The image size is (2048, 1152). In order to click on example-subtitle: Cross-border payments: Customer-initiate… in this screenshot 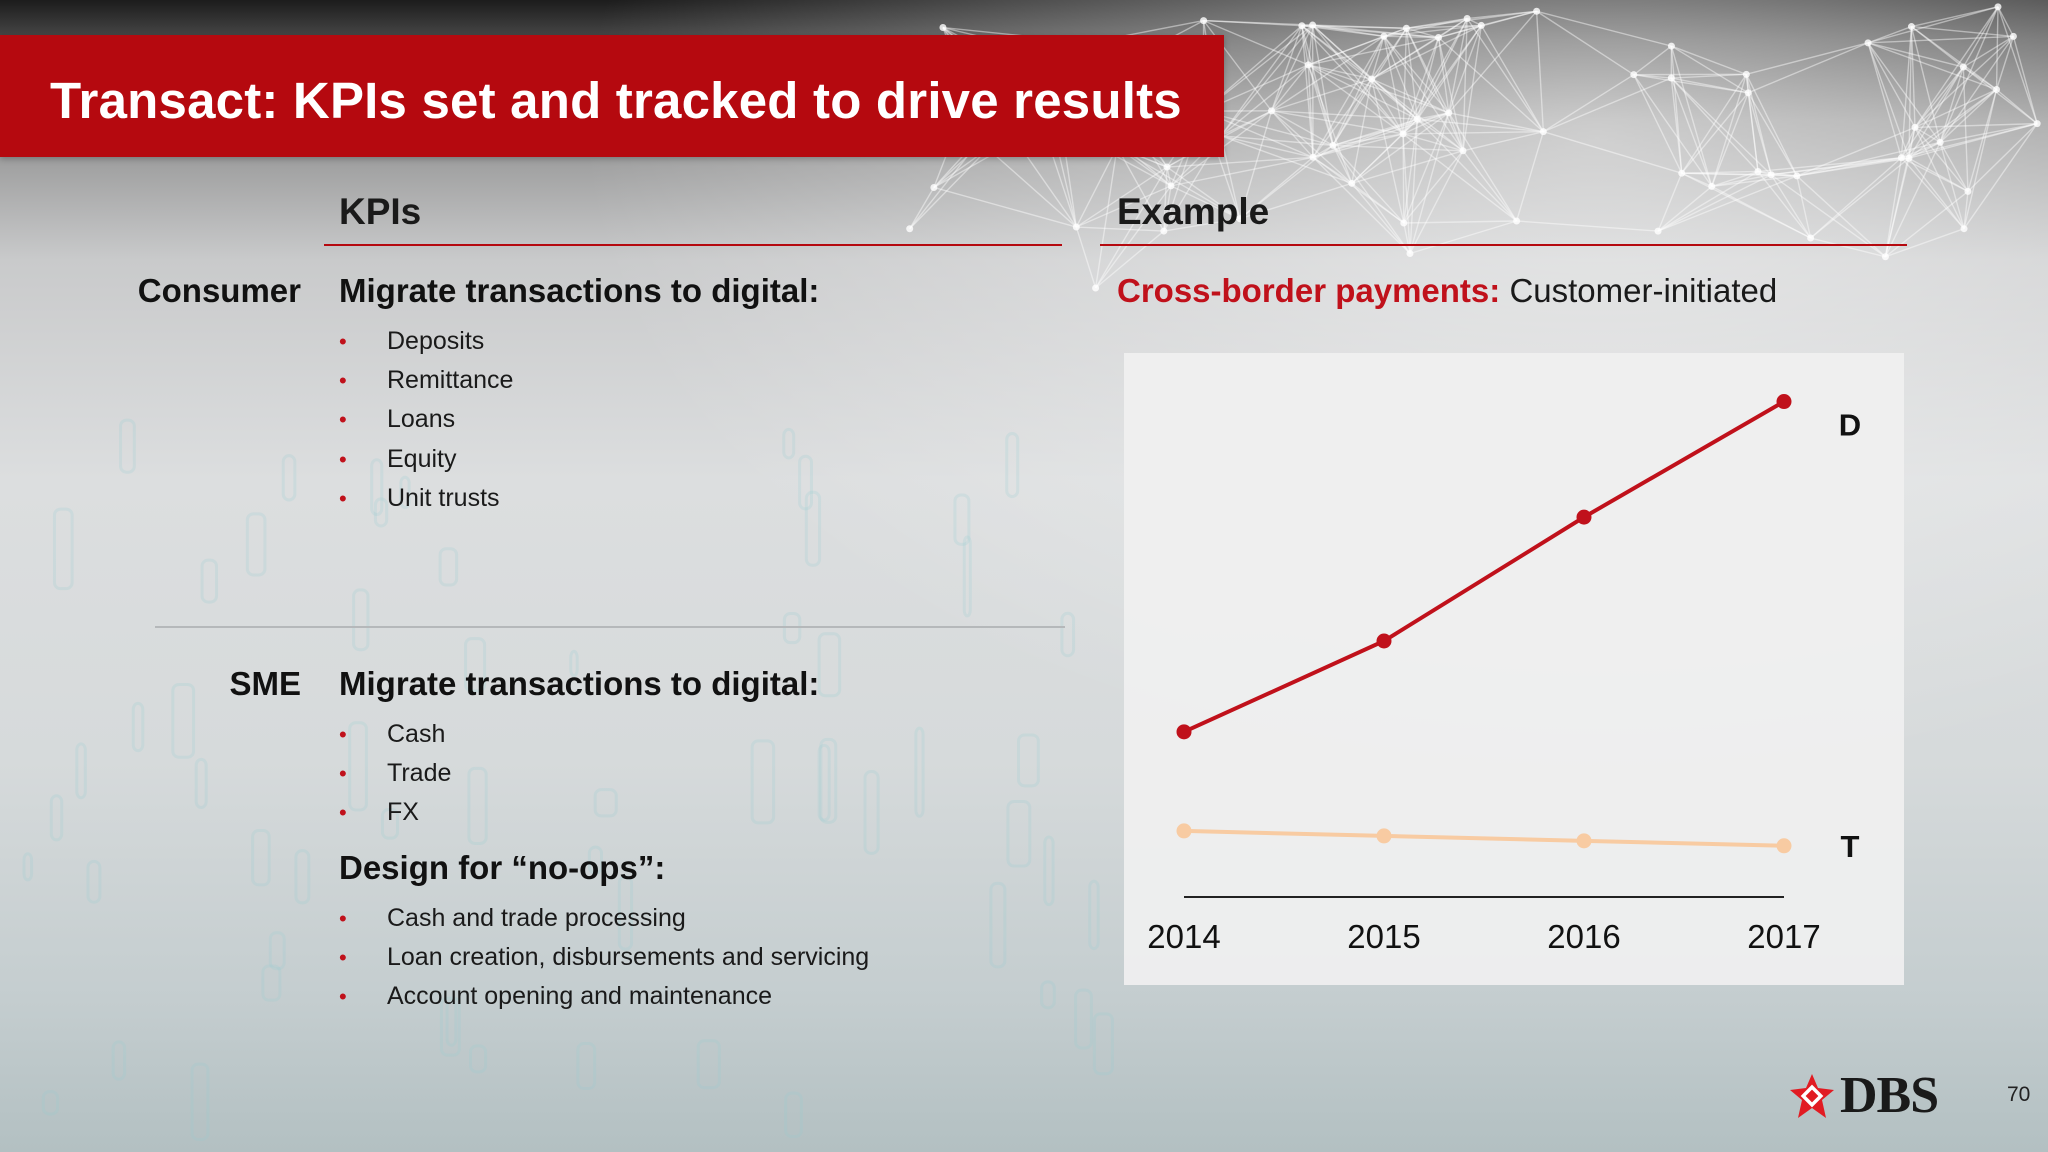, I will do `click(1447, 291)`.